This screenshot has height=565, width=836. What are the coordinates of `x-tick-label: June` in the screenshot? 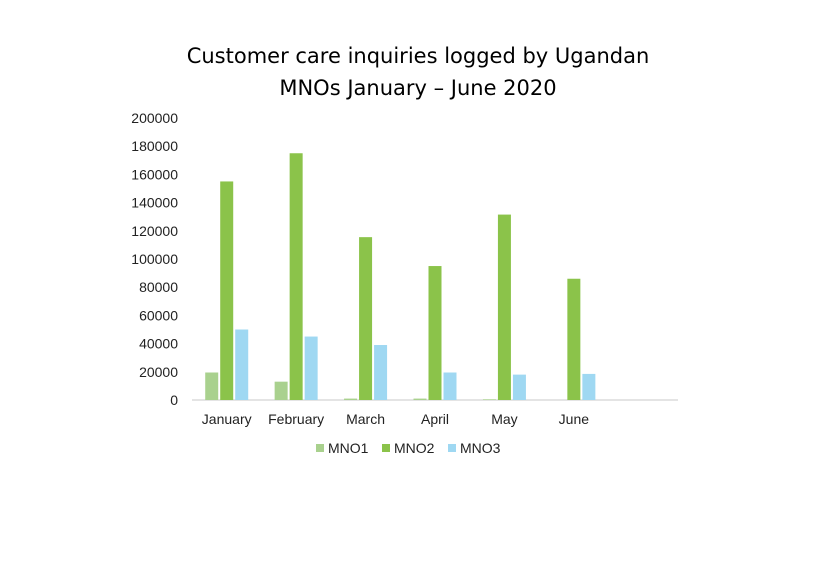 It's located at (574, 419).